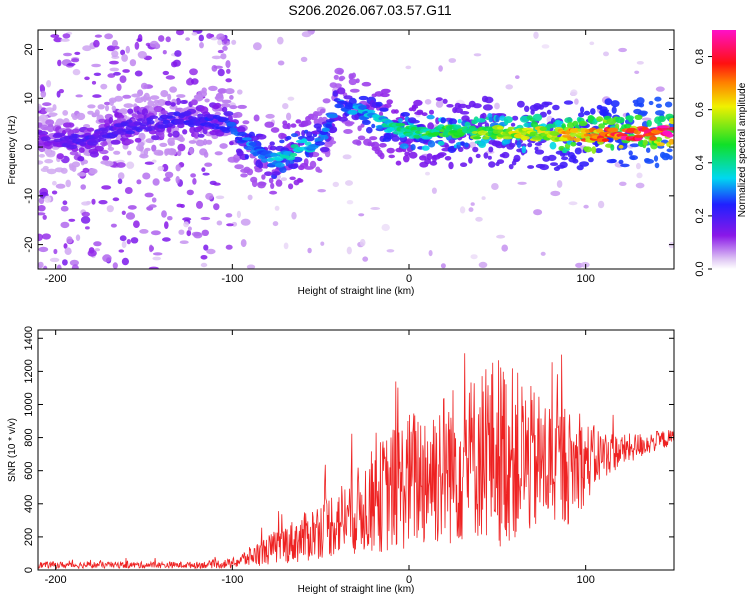 The width and height of the screenshot is (750, 600). Describe the element at coordinates (232, 279) in the screenshot. I see `x-tick-label: -100` at that location.